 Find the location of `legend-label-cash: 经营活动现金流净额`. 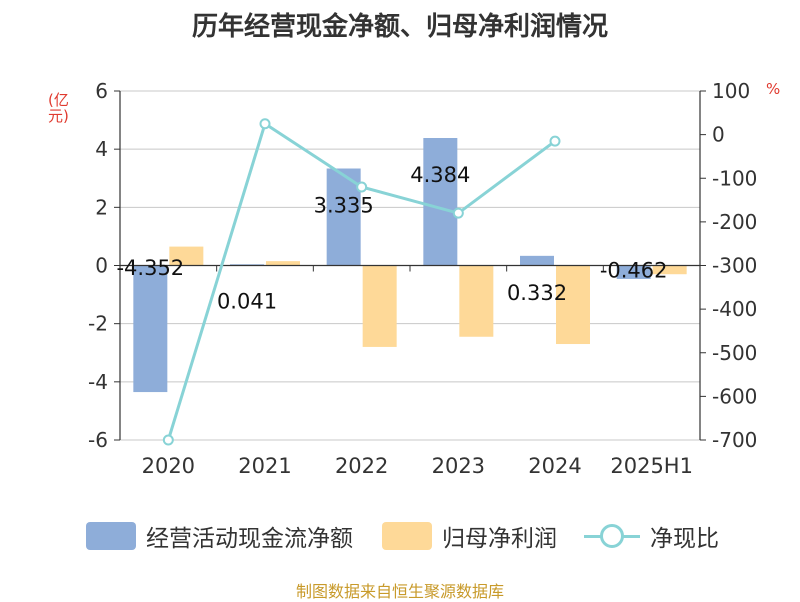

legend-label-cash: 经营活动现金流净额 is located at coordinates (249, 539).